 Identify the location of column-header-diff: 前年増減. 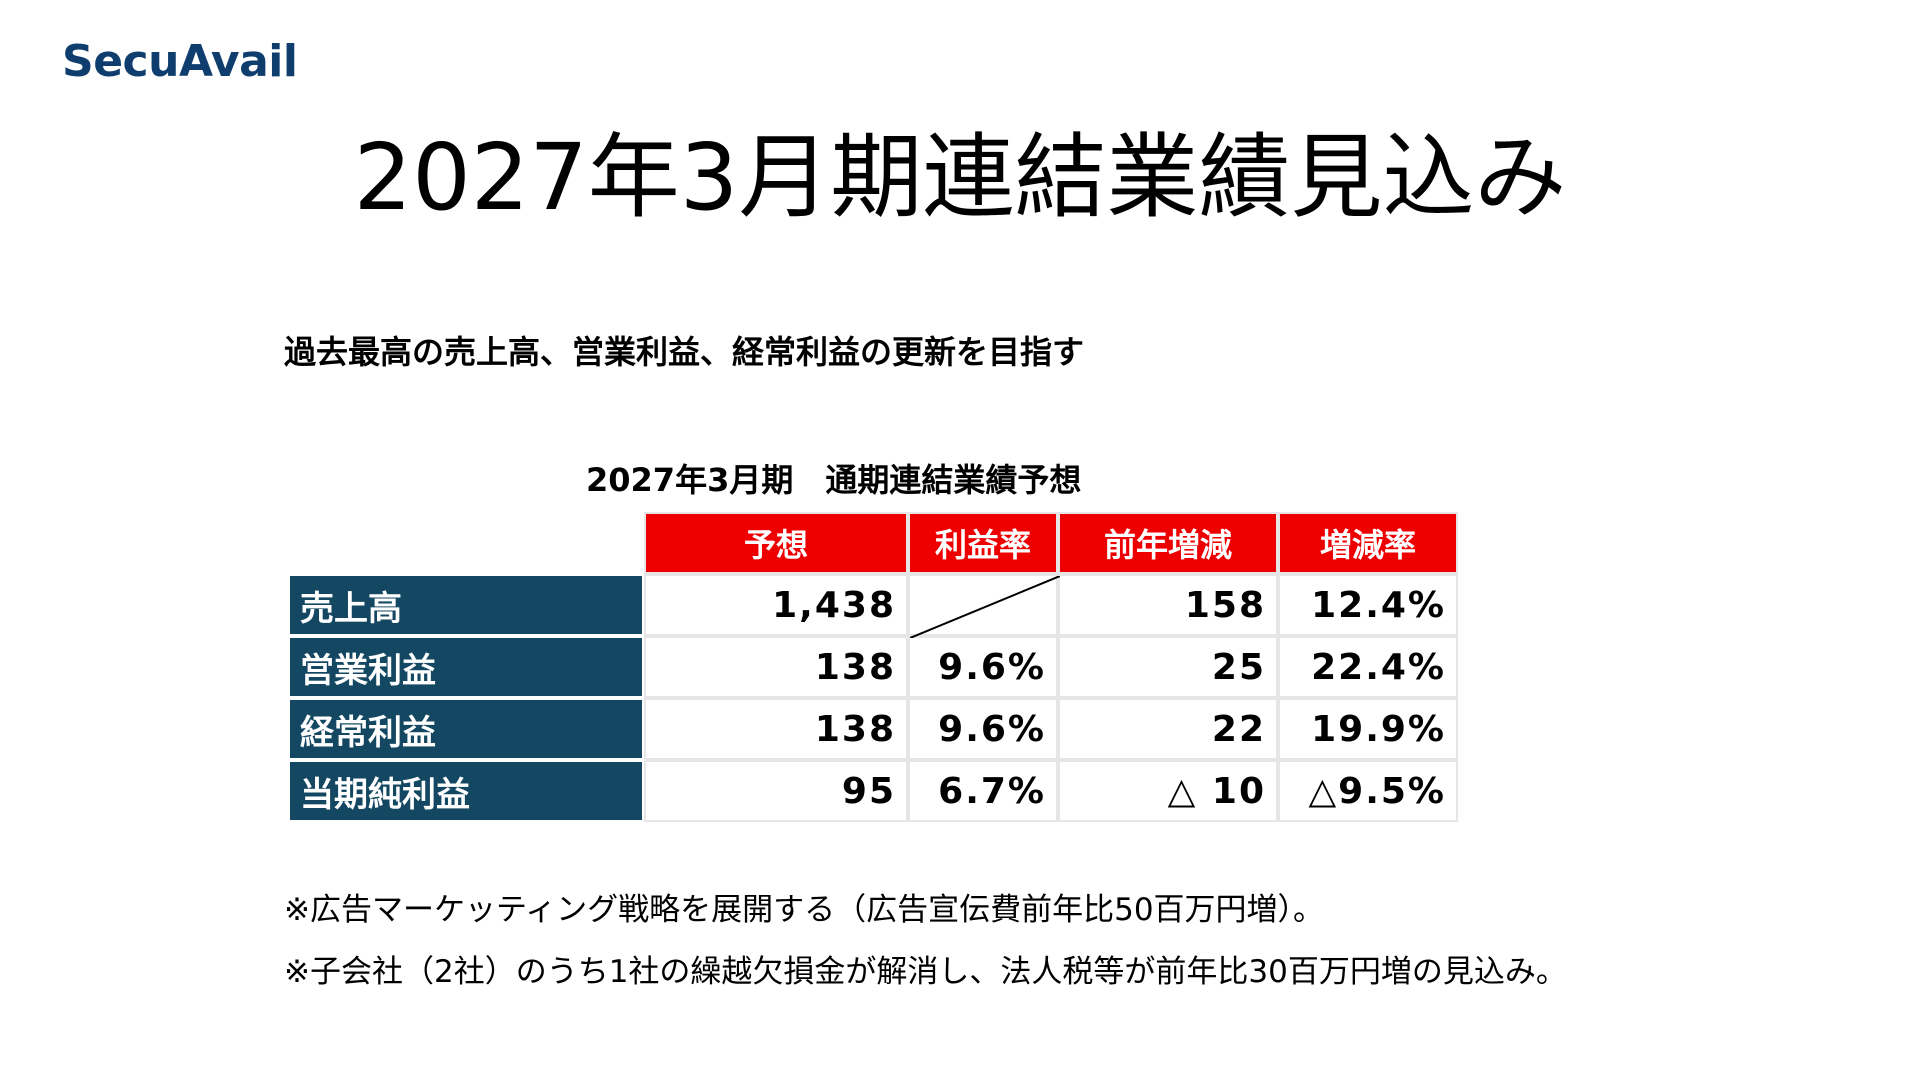
(1168, 543).